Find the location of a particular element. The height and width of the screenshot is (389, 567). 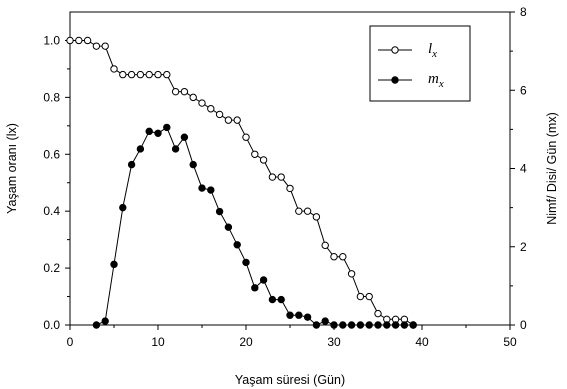

y-left-tick-label: 0.4 is located at coordinates (51, 211).